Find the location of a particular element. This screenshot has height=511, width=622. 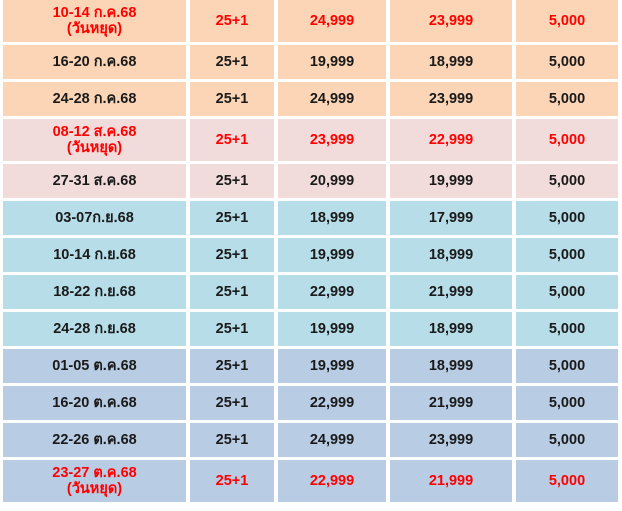

departure-date-cell: 16-20 ก.ค.68 is located at coordinates (95, 63).